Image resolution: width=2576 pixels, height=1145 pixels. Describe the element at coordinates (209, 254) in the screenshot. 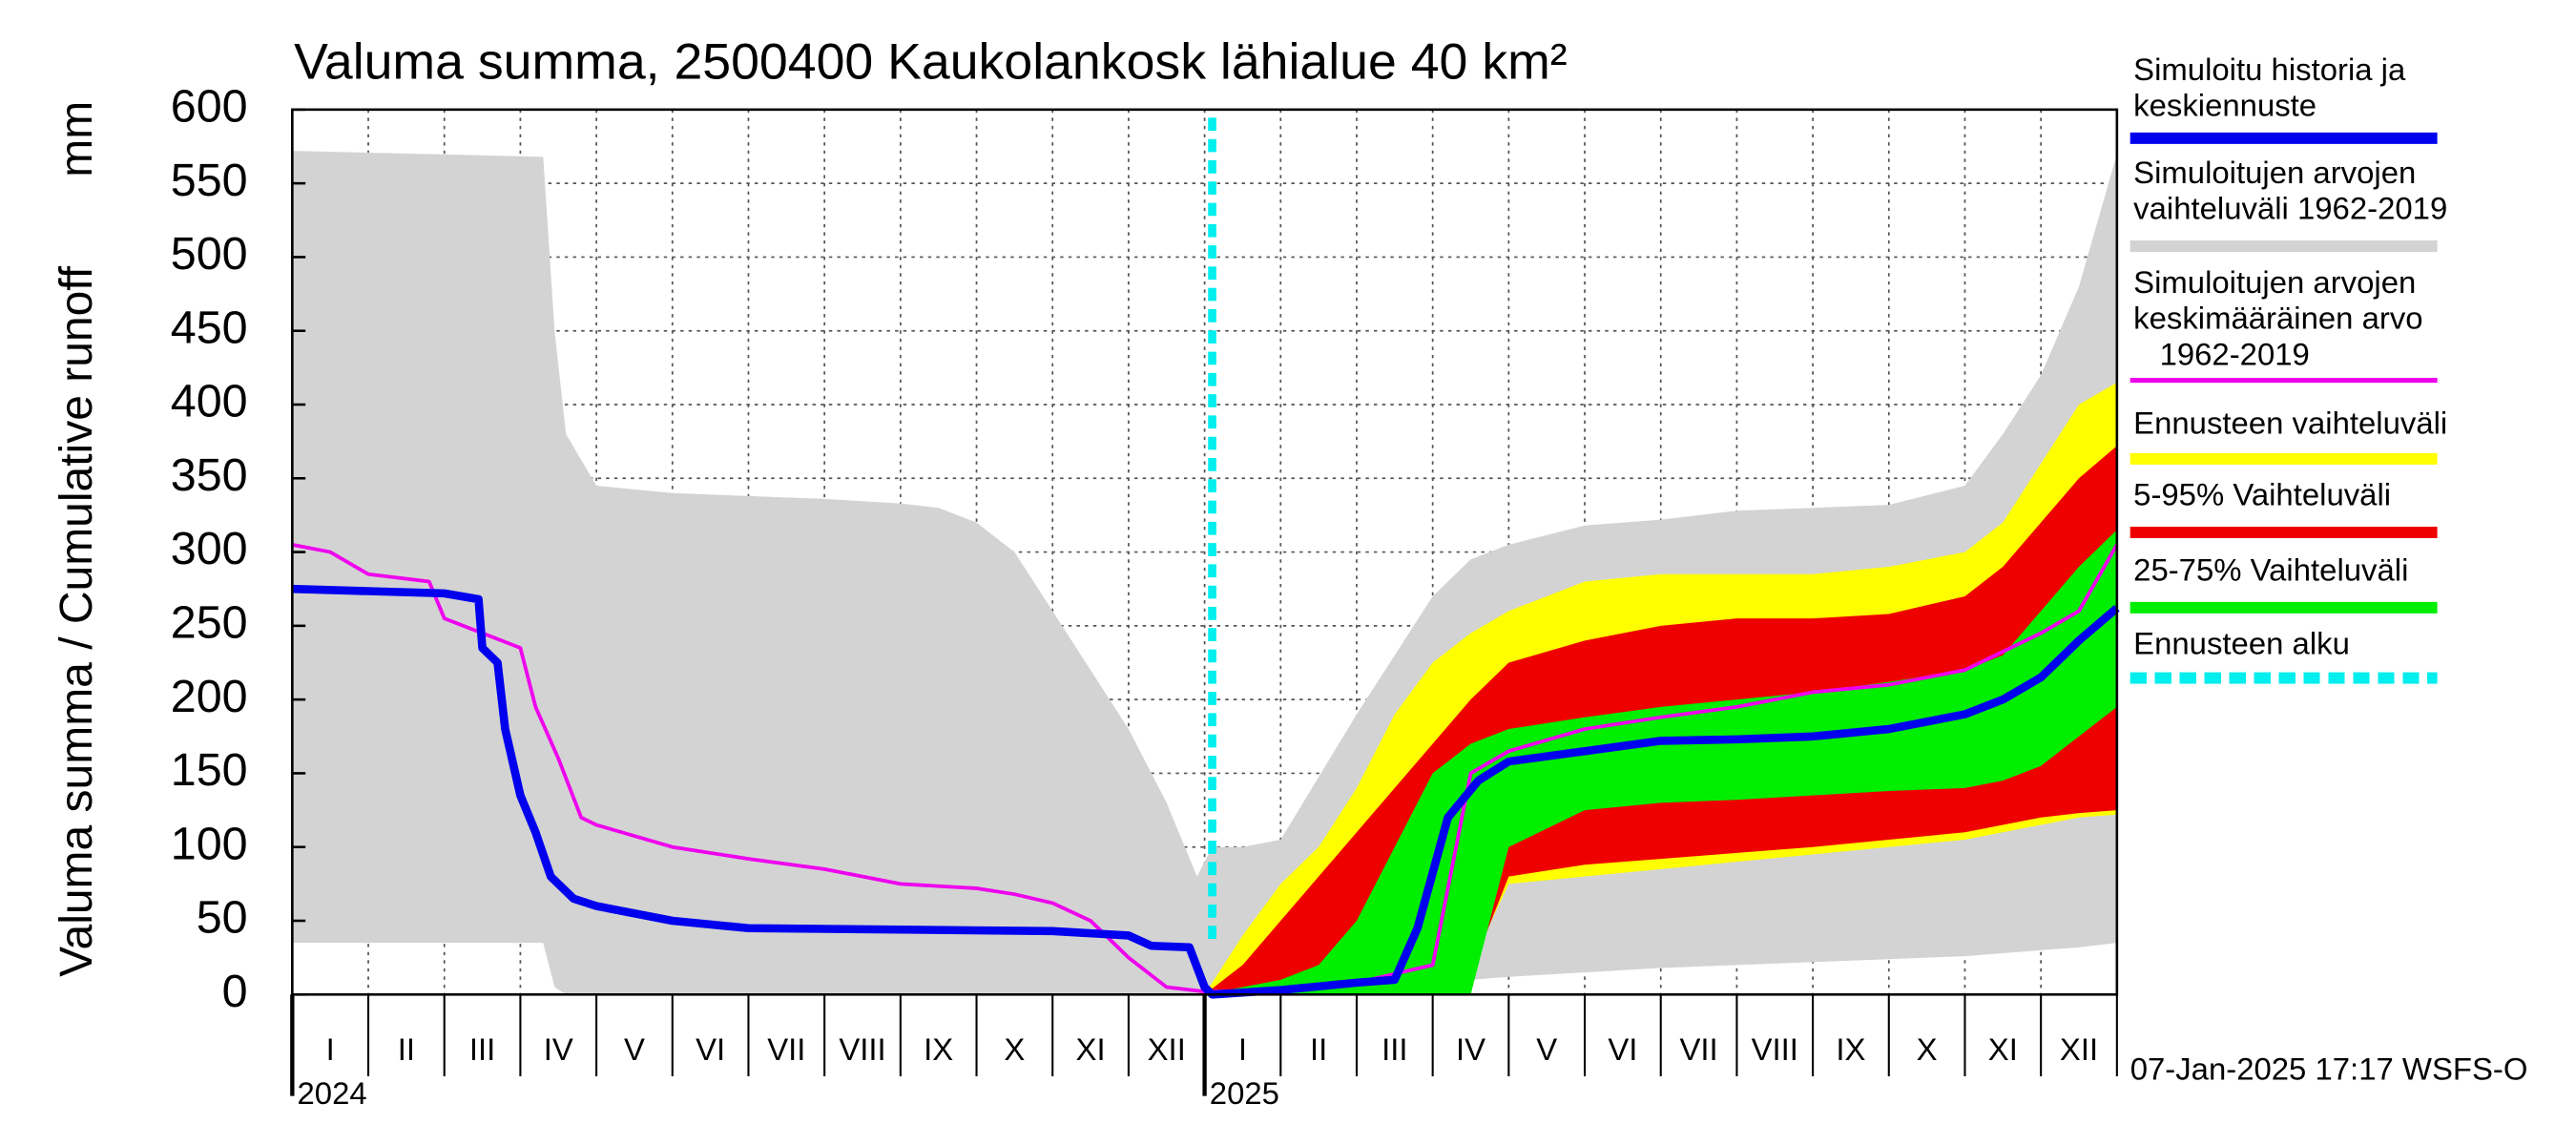

I see `y-tick-label: 500` at that location.